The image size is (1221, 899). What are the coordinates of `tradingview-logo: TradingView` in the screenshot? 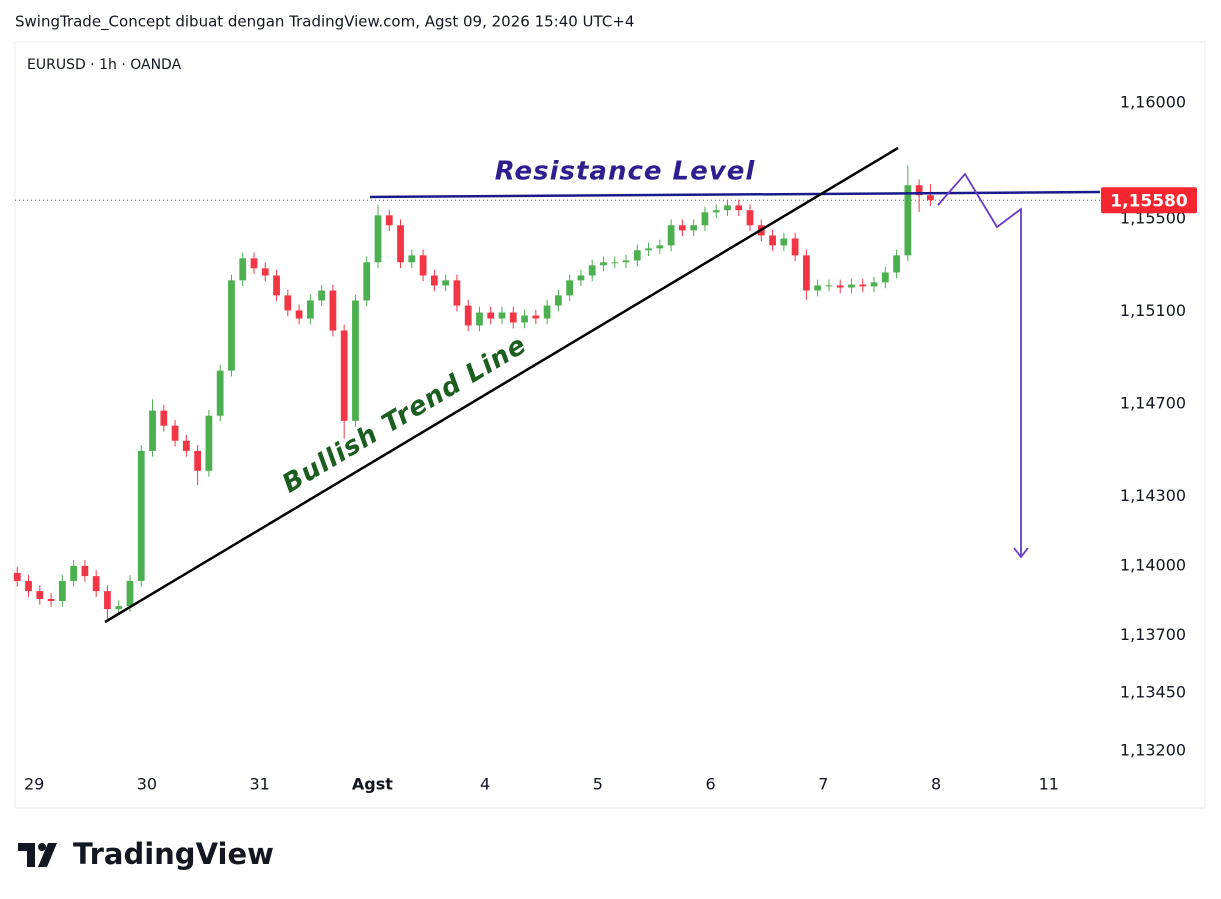 It's located at (146, 854).